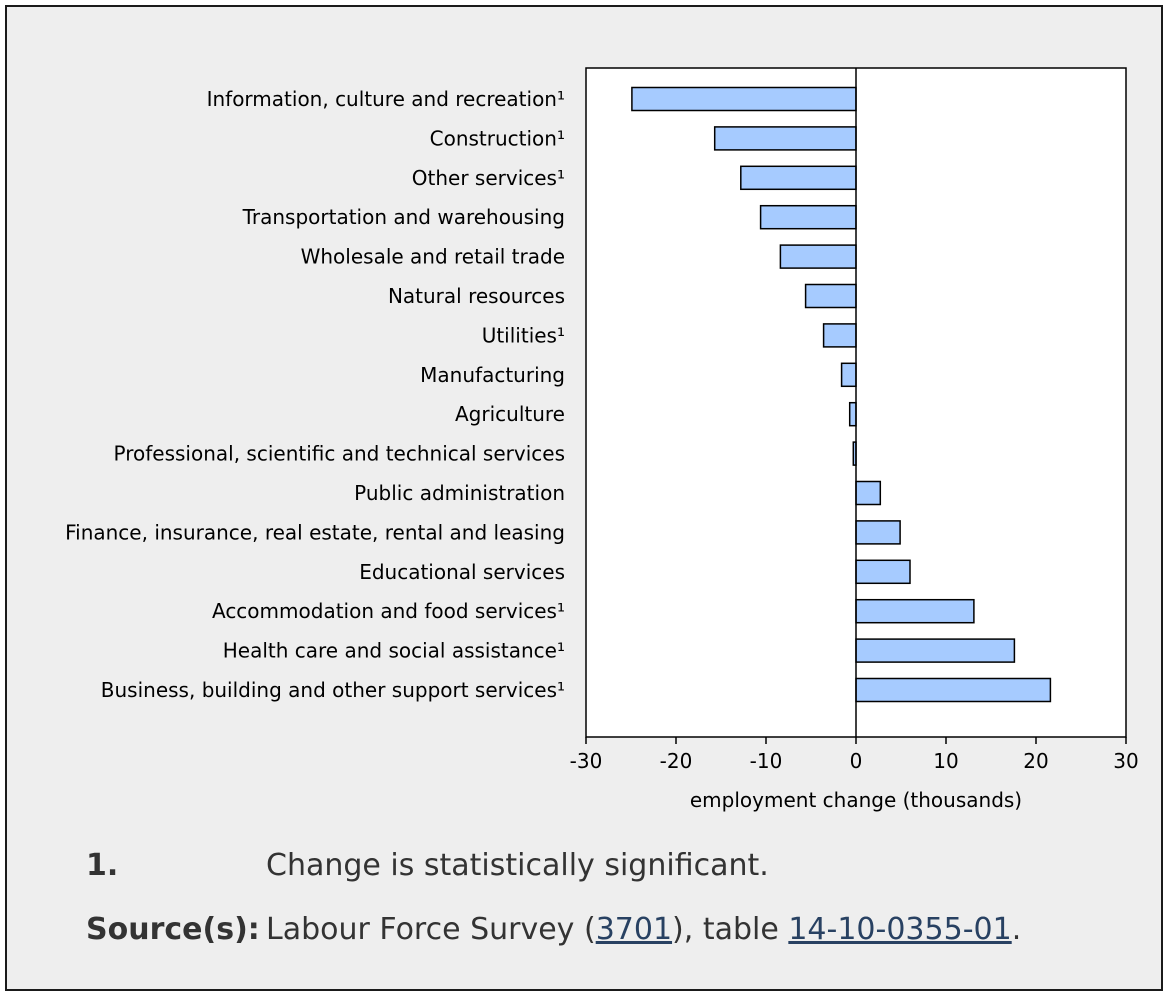  I want to click on category-label: Information, culture and recreation¹, so click(386, 99).